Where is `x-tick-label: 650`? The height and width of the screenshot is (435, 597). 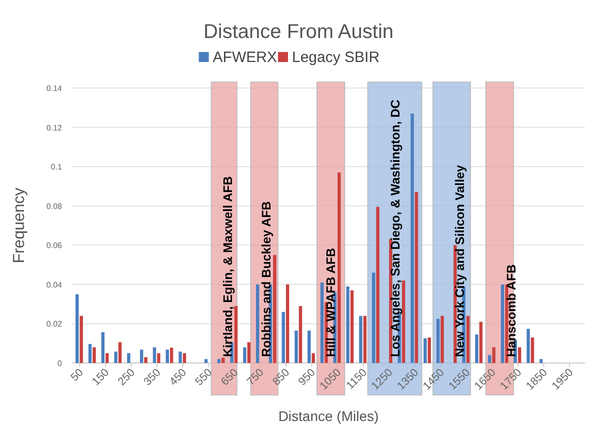
x-tick-label: 650 is located at coordinates (230, 377).